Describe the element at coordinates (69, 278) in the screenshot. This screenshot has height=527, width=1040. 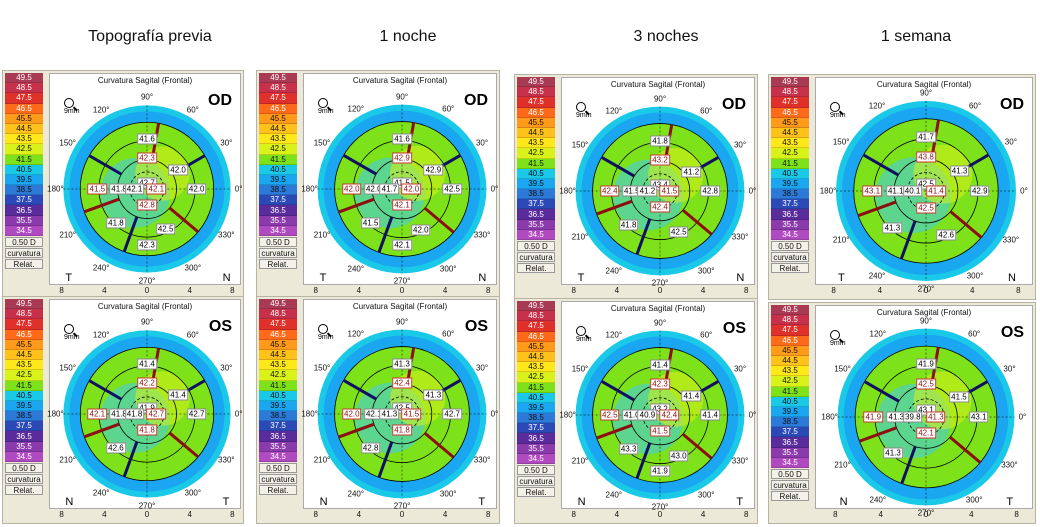
I see `orientation-letter-left: T` at that location.